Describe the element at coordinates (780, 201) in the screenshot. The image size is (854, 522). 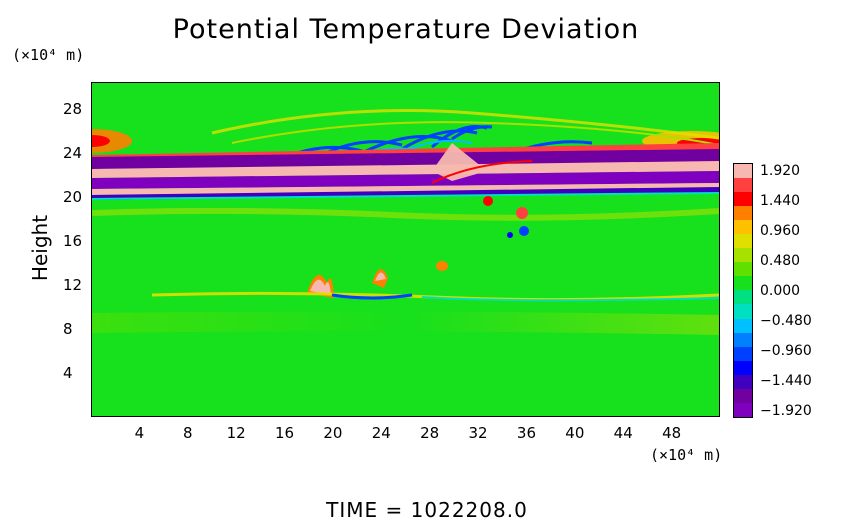
I see `colorbar-label: 1.440` at that location.